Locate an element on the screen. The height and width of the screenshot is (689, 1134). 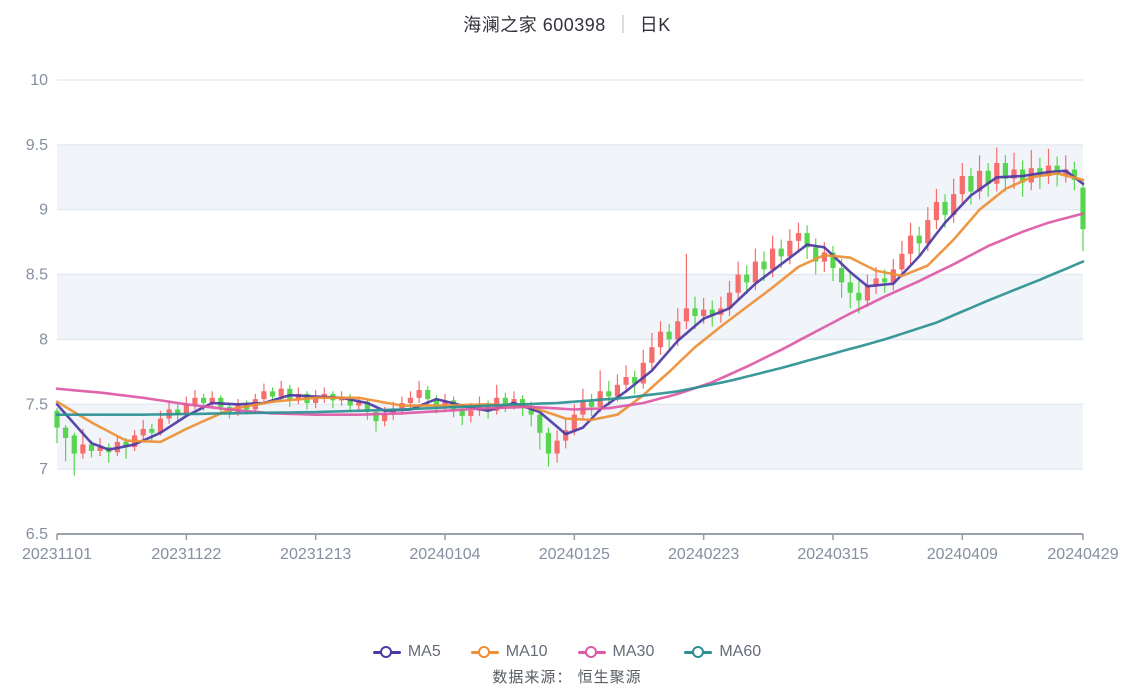
y-axis-label: 10 is located at coordinates (39, 80).